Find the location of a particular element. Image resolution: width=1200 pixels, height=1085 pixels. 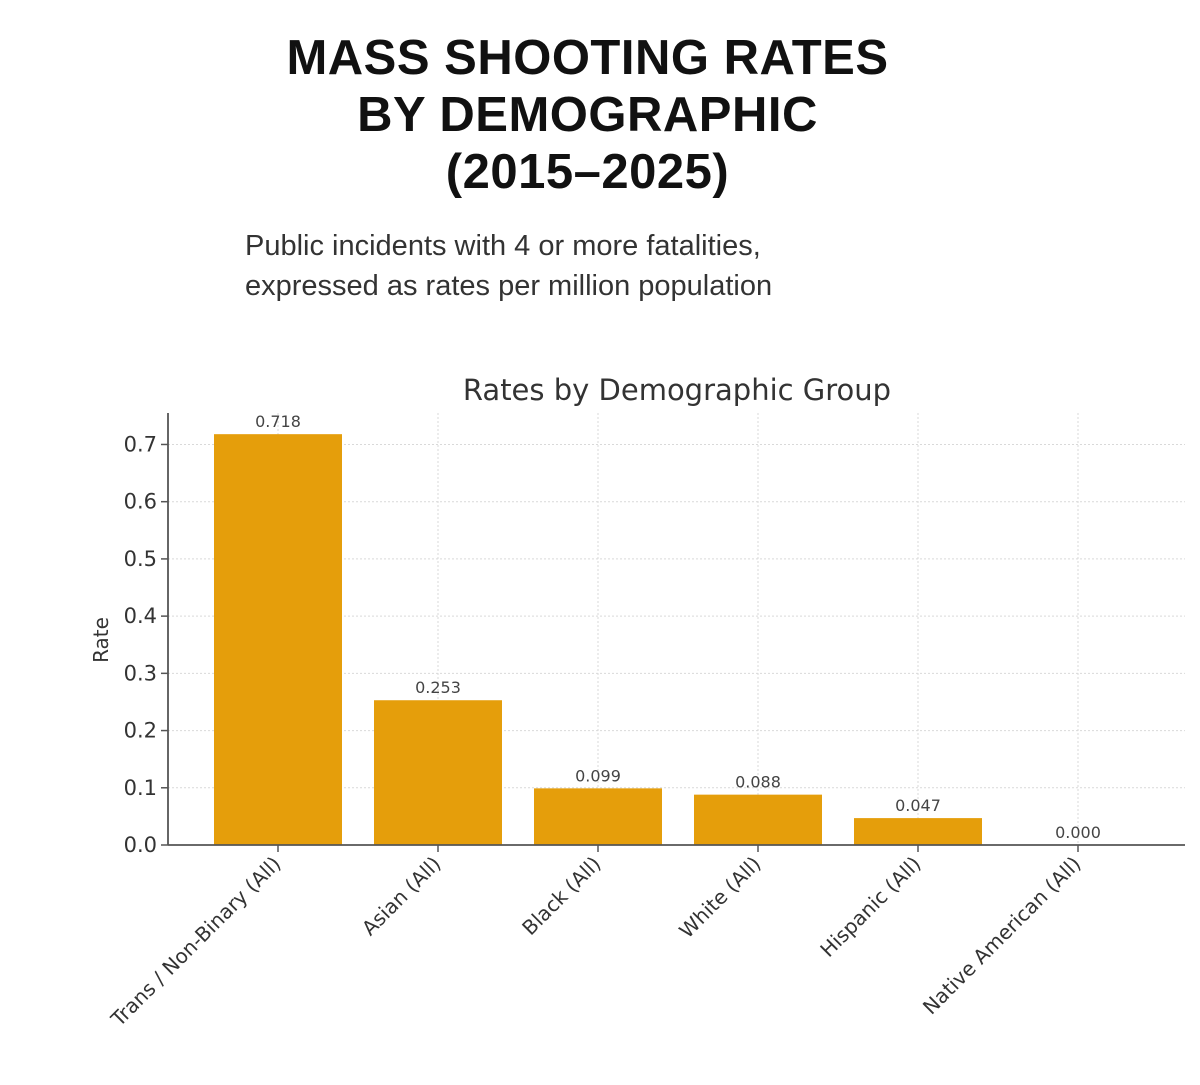

y-tick-label: 0.0 is located at coordinates (140, 845).